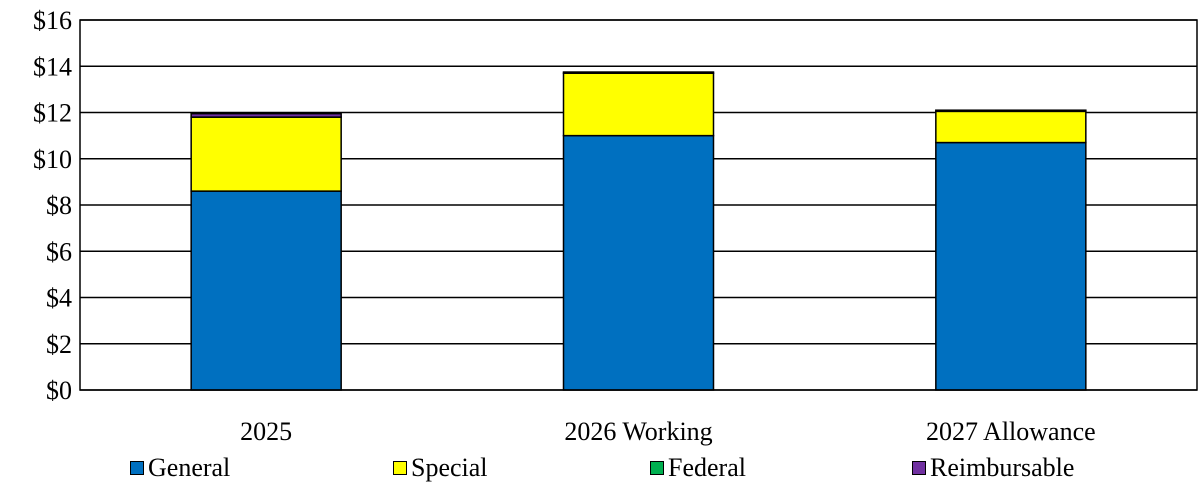 The height and width of the screenshot is (497, 1199). Describe the element at coordinates (59, 251) in the screenshot. I see `y-tick-label: $6` at that location.